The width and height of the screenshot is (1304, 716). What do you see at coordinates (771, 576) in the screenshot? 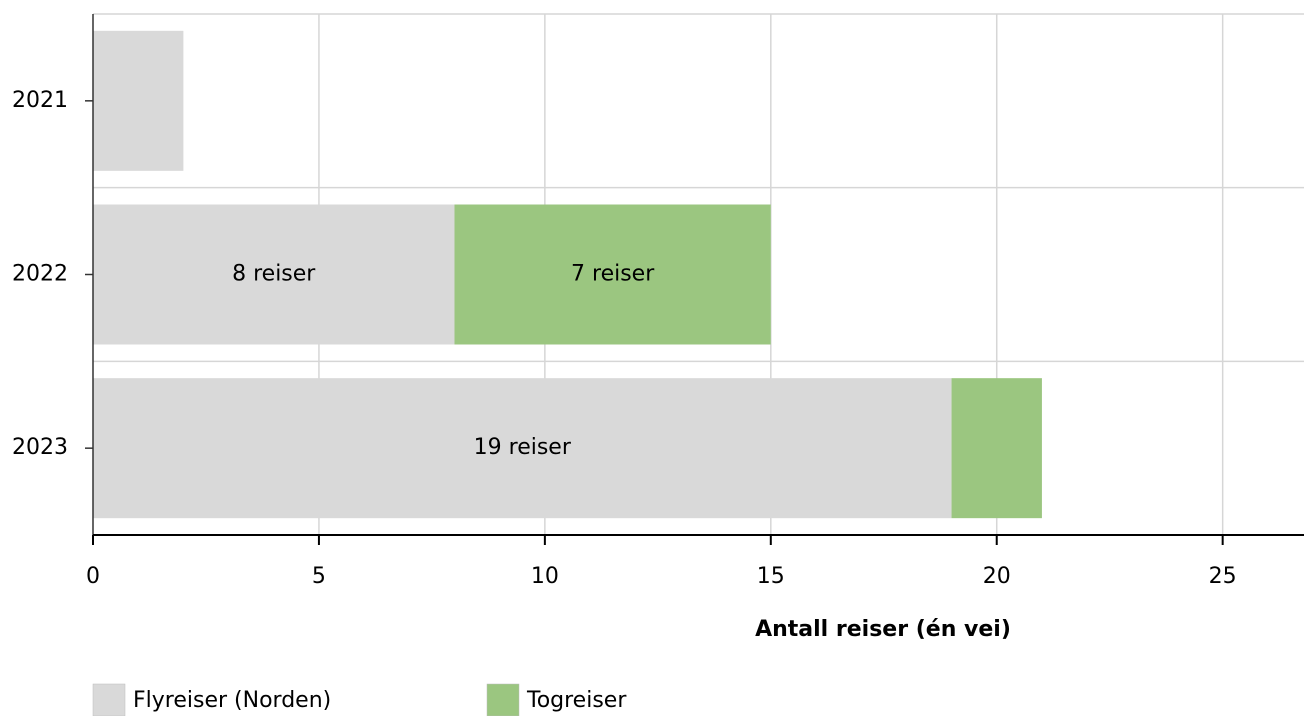
I see `x-tick-label: 15` at bounding box center [771, 576].